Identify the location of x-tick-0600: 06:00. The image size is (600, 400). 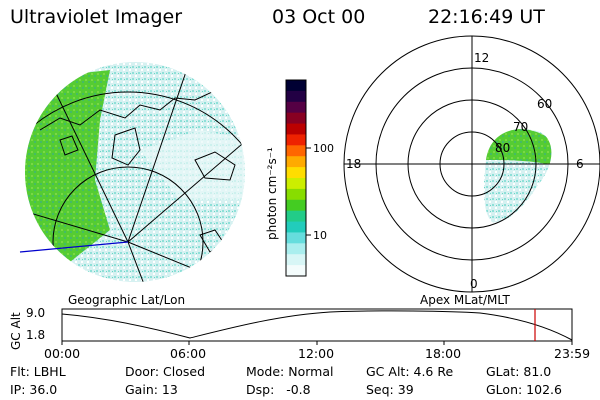
(188, 353).